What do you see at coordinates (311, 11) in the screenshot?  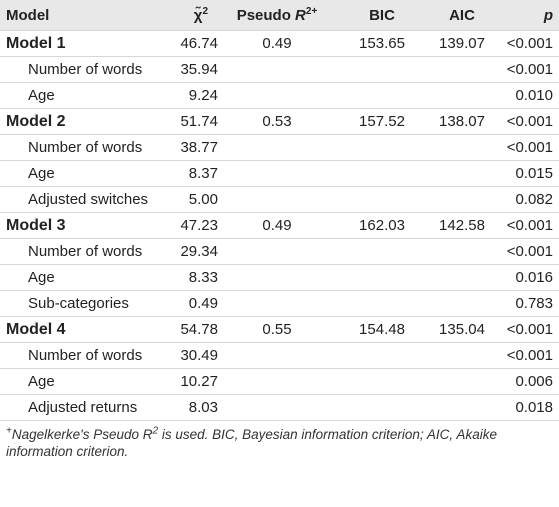 I see `header-sup: 2+` at bounding box center [311, 11].